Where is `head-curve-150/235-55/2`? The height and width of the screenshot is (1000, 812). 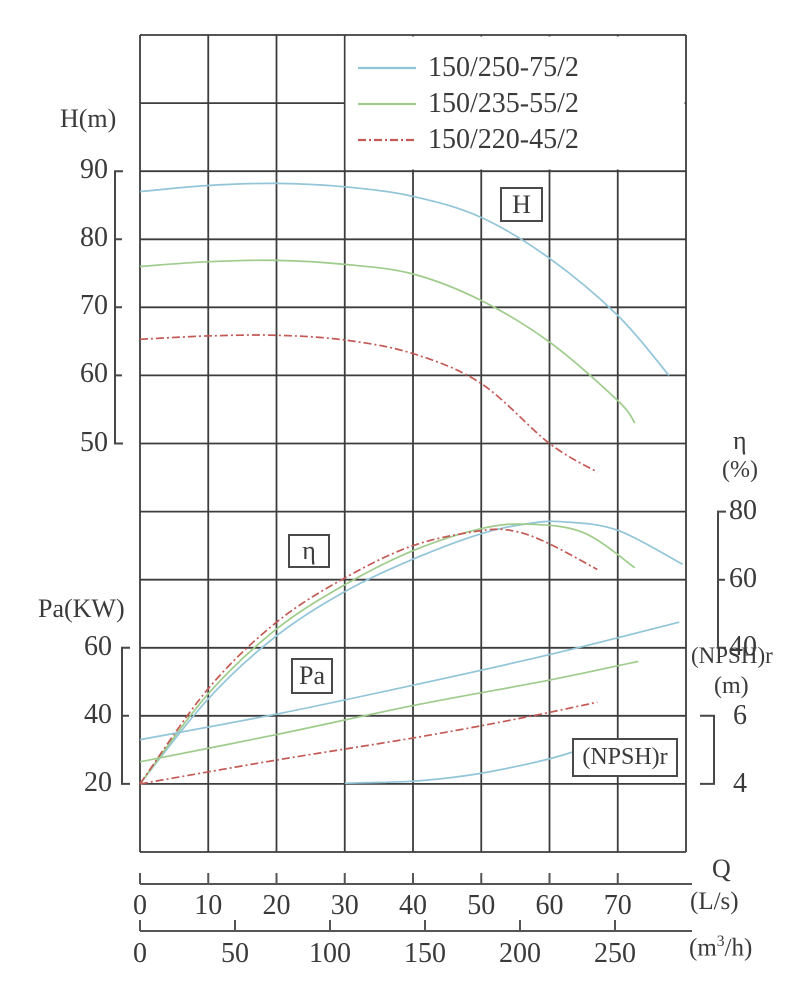 head-curve-150/235-55/2 is located at coordinates (387, 341).